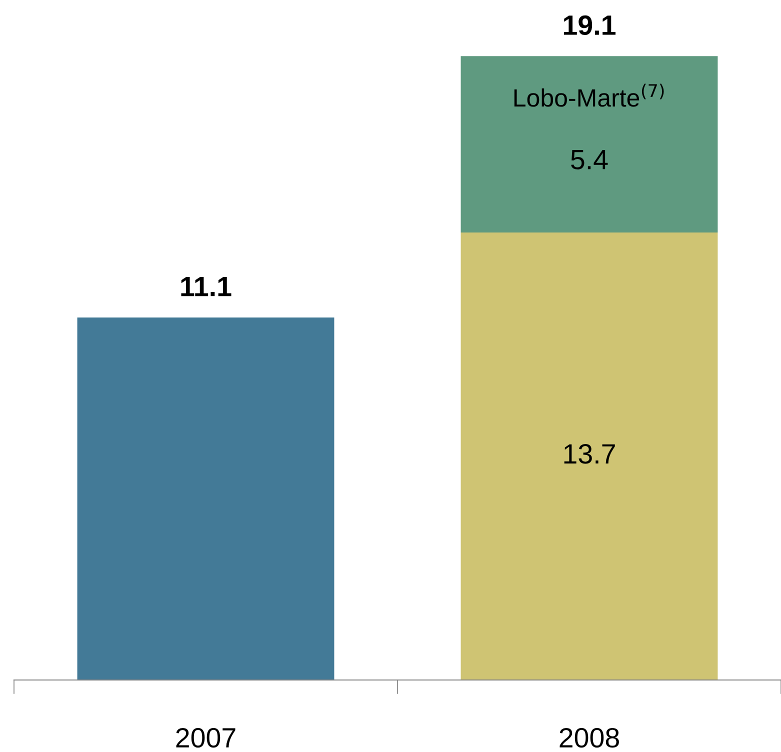  I want to click on data-label: 13.7, so click(589, 454).